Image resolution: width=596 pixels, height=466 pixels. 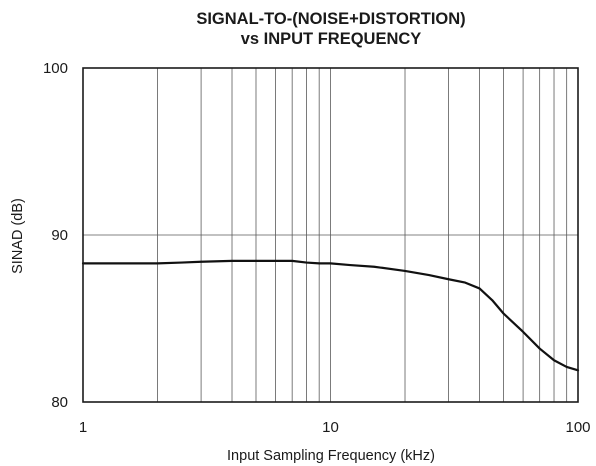 What do you see at coordinates (330, 427) in the screenshot?
I see `x-tick-label: 10` at bounding box center [330, 427].